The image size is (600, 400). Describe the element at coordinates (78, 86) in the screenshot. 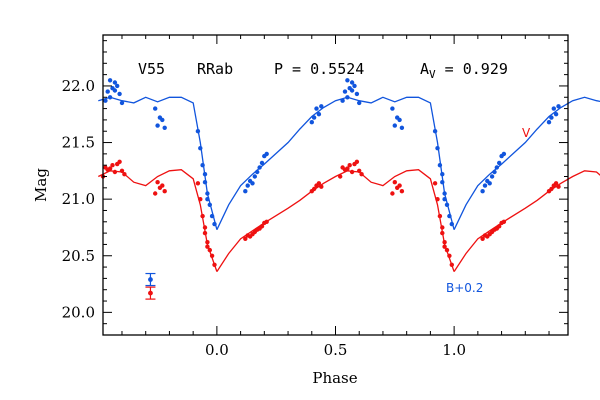

I see `y-tick-label: 22.0` at that location.